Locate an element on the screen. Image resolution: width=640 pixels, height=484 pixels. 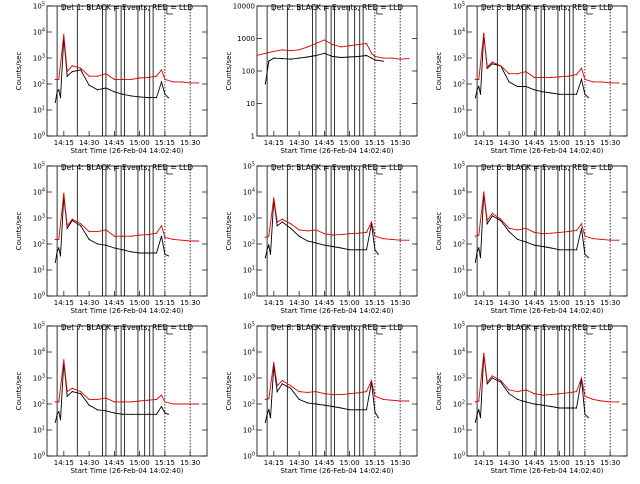
x-tick-label: 14:15 is located at coordinates (484, 303).